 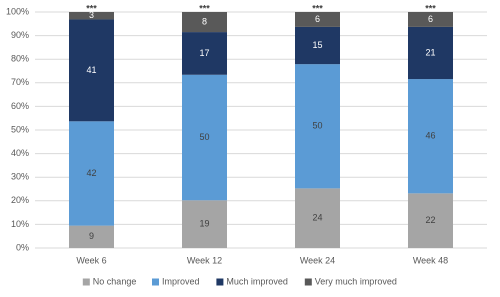 I want to click on value-label: 46, so click(x=430, y=136).